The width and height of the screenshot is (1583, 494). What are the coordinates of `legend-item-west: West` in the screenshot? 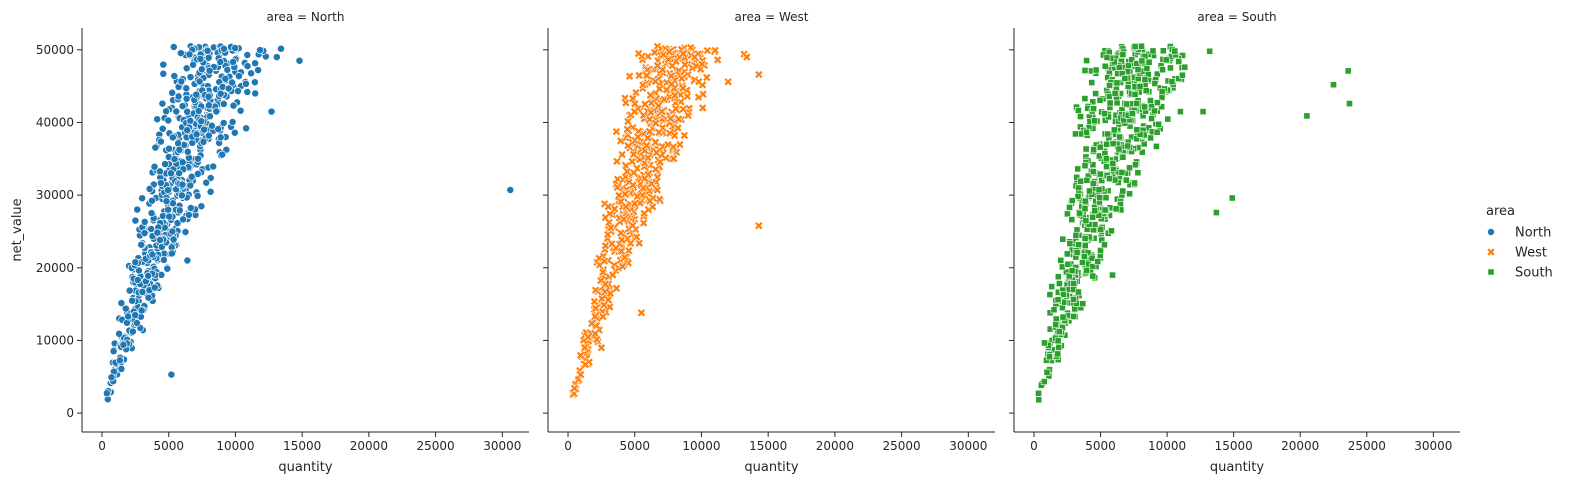 It's located at (1516, 253).